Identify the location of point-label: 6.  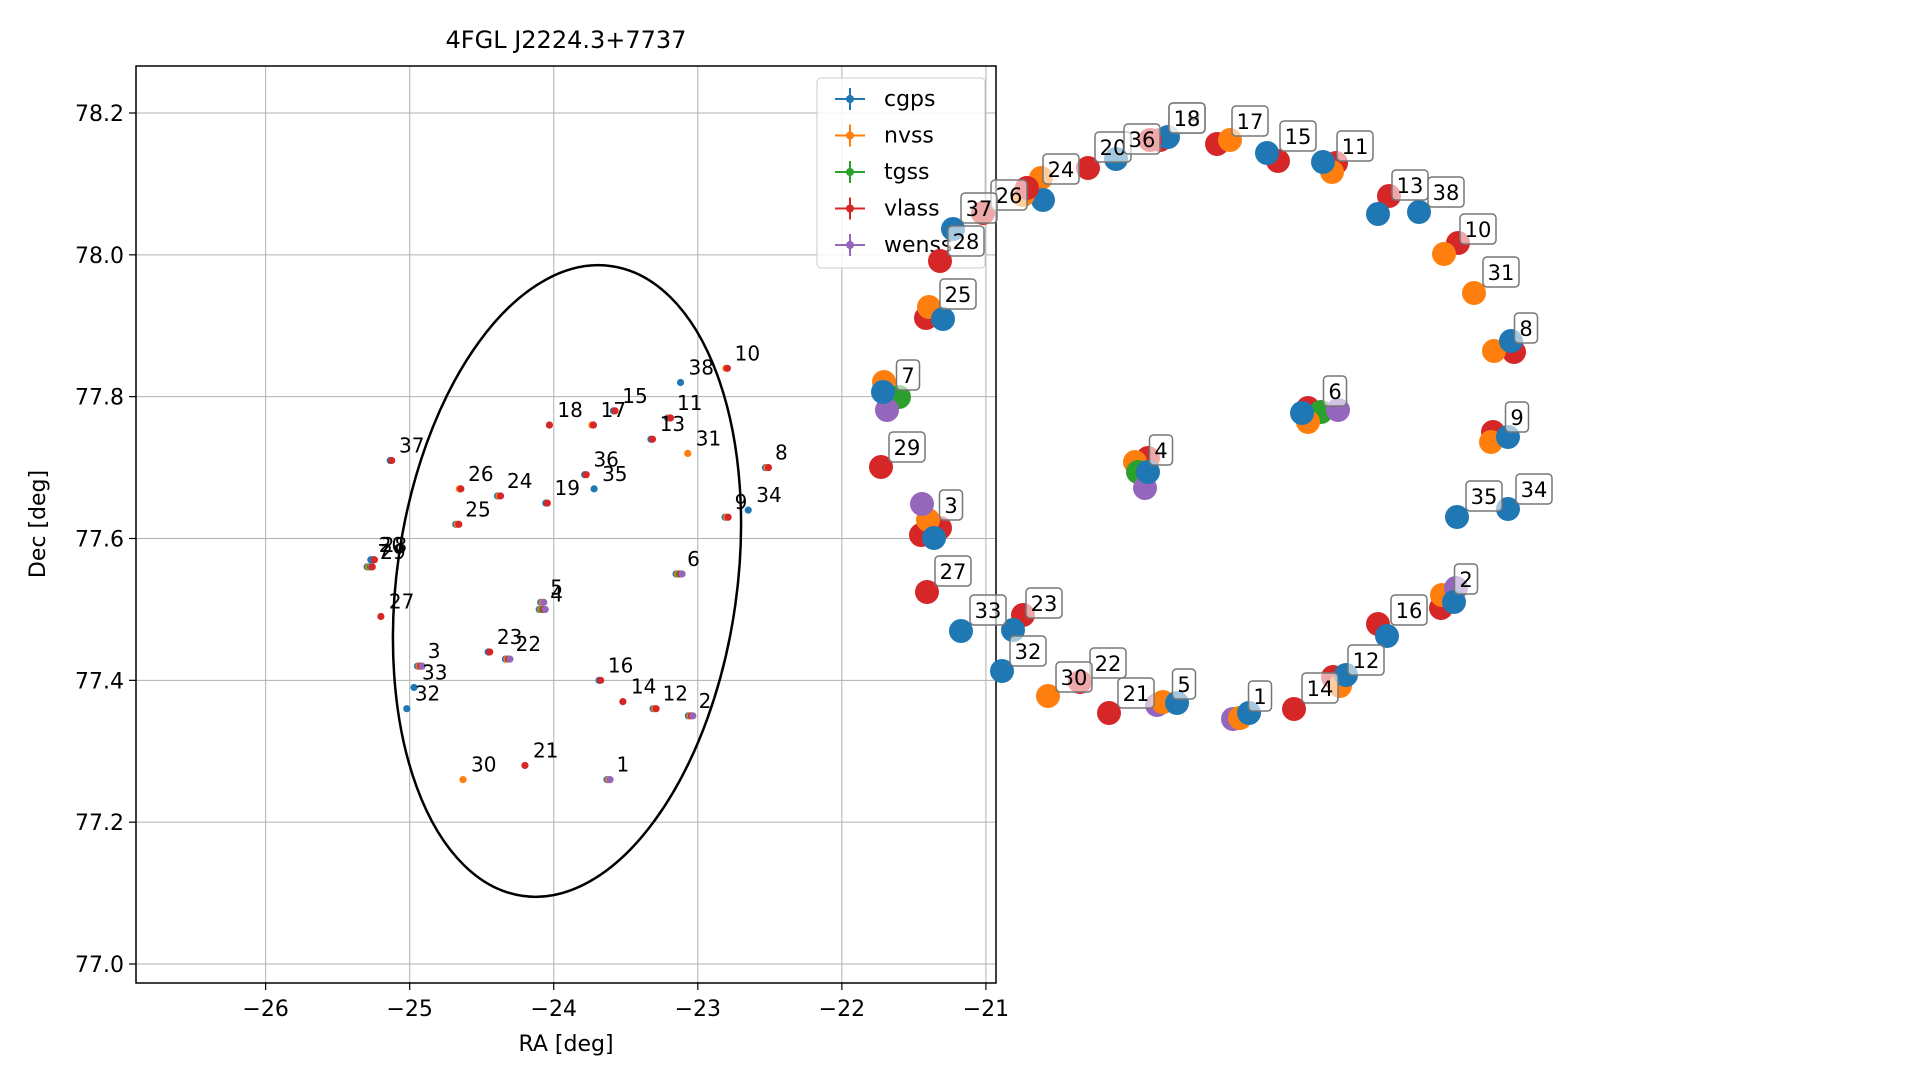
(693, 559).